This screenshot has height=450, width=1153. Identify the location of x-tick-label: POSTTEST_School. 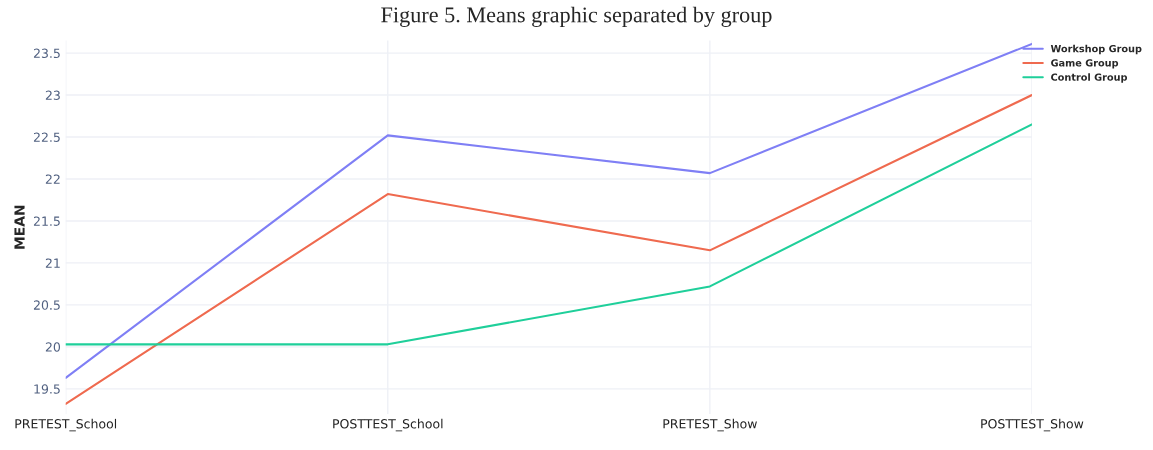
(388, 425).